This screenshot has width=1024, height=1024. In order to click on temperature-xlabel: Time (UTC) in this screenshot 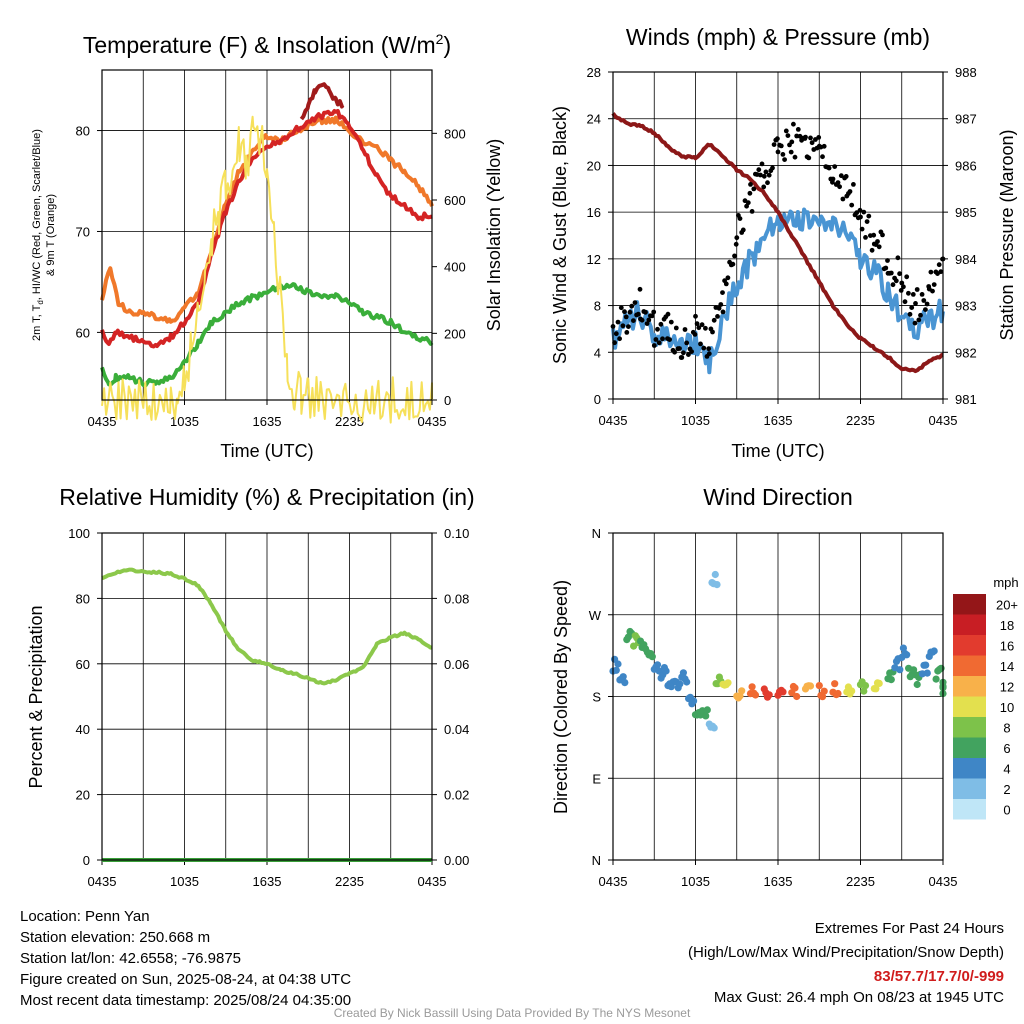, I will do `click(266, 451)`.